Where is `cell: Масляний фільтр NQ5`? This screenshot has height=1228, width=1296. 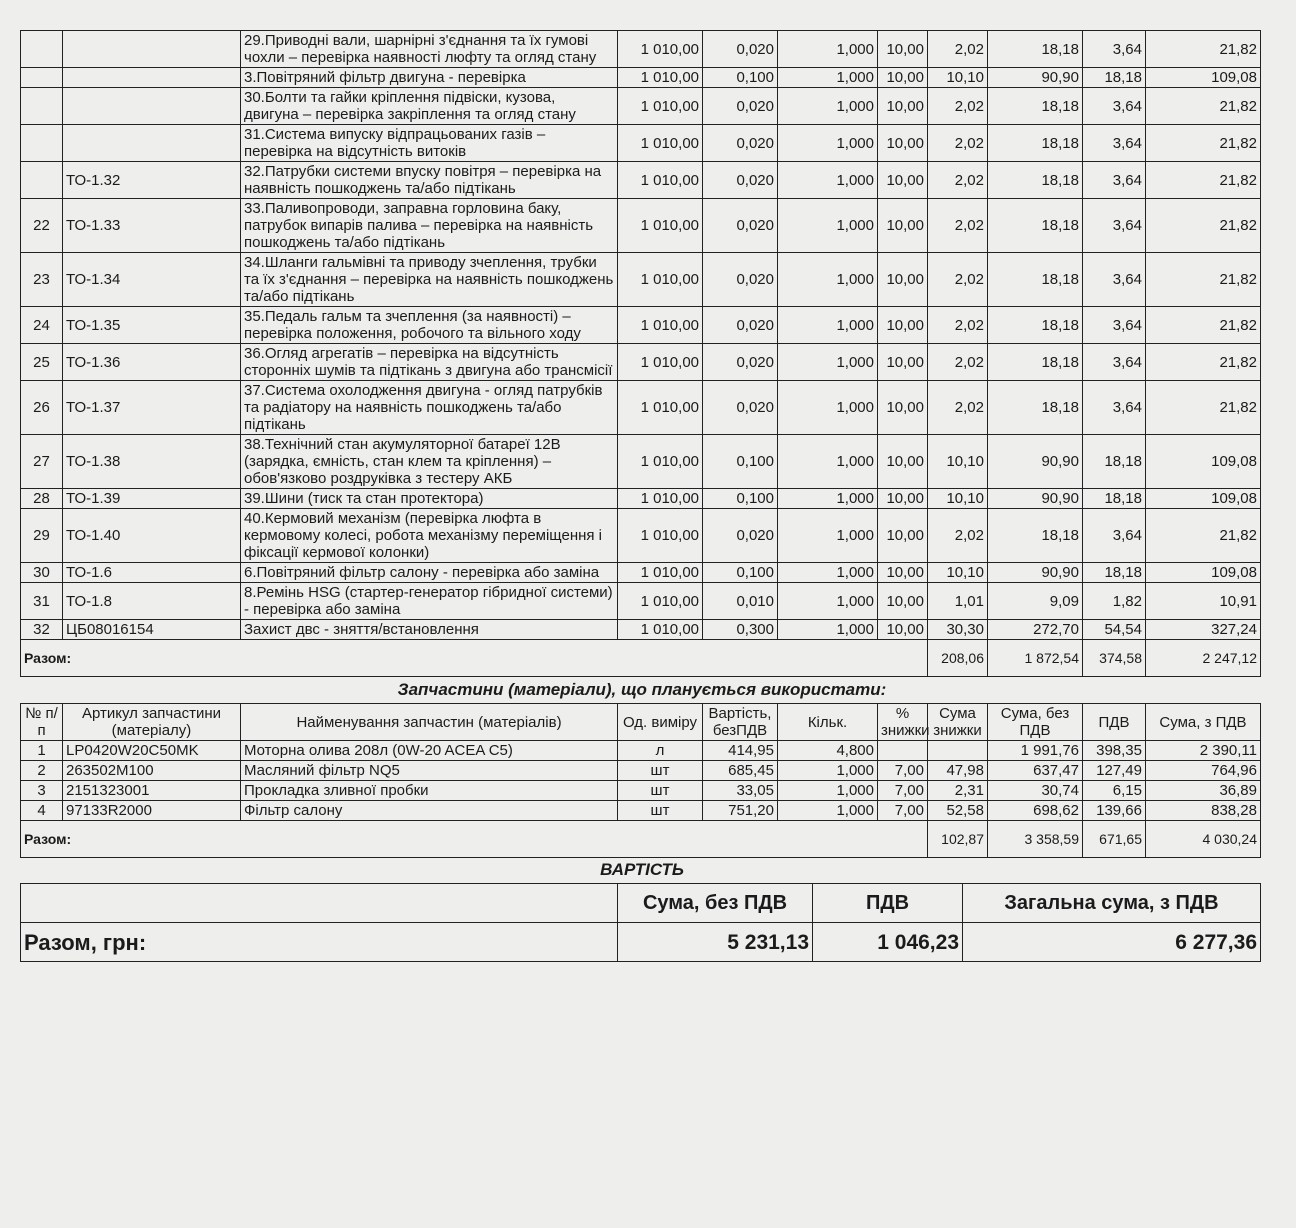
cell: Масляний фільтр NQ5 is located at coordinates (429, 770).